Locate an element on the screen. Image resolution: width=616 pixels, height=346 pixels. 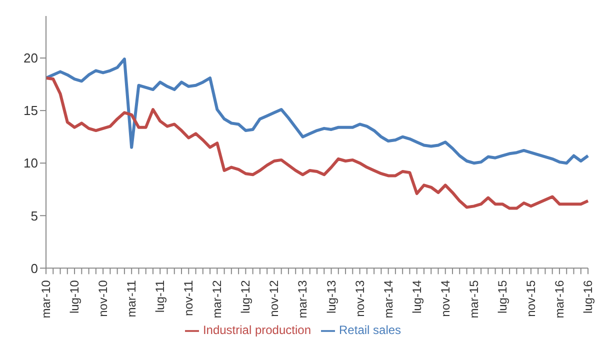
legend-label: Retail sales is located at coordinates (370, 330).